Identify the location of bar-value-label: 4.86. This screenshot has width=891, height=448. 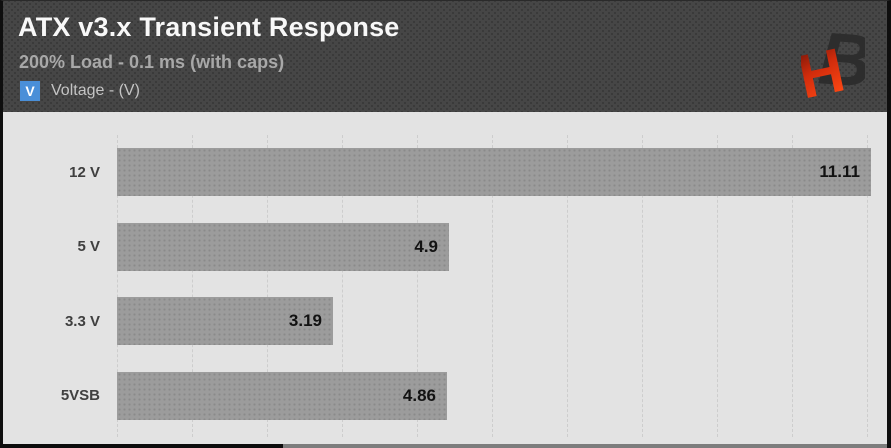
(419, 395).